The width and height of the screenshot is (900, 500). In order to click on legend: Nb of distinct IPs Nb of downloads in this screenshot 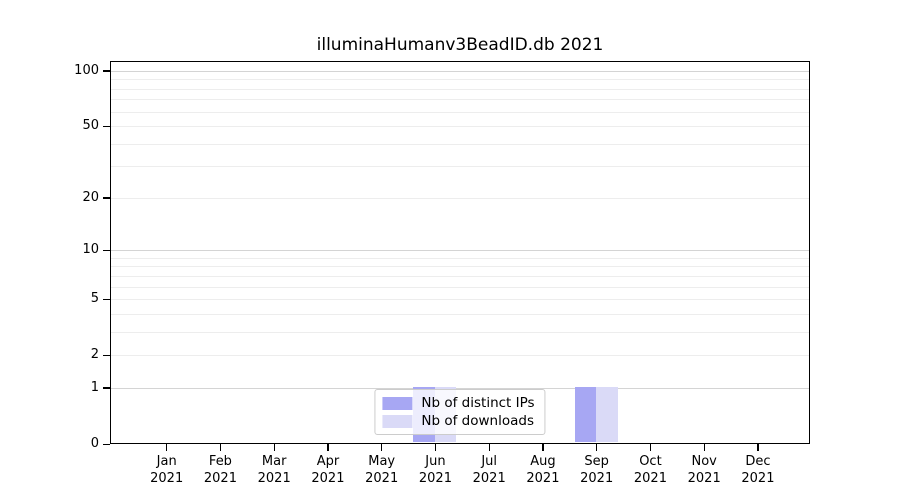, I will do `click(460, 412)`.